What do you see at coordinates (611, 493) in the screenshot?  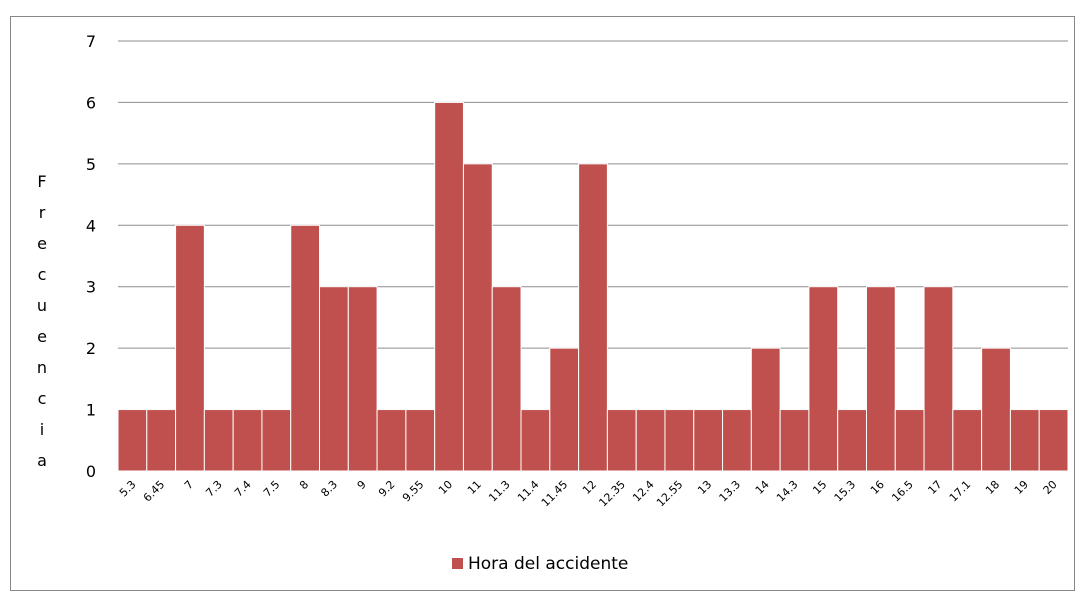 I see `x-tick-label: 12.35` at bounding box center [611, 493].